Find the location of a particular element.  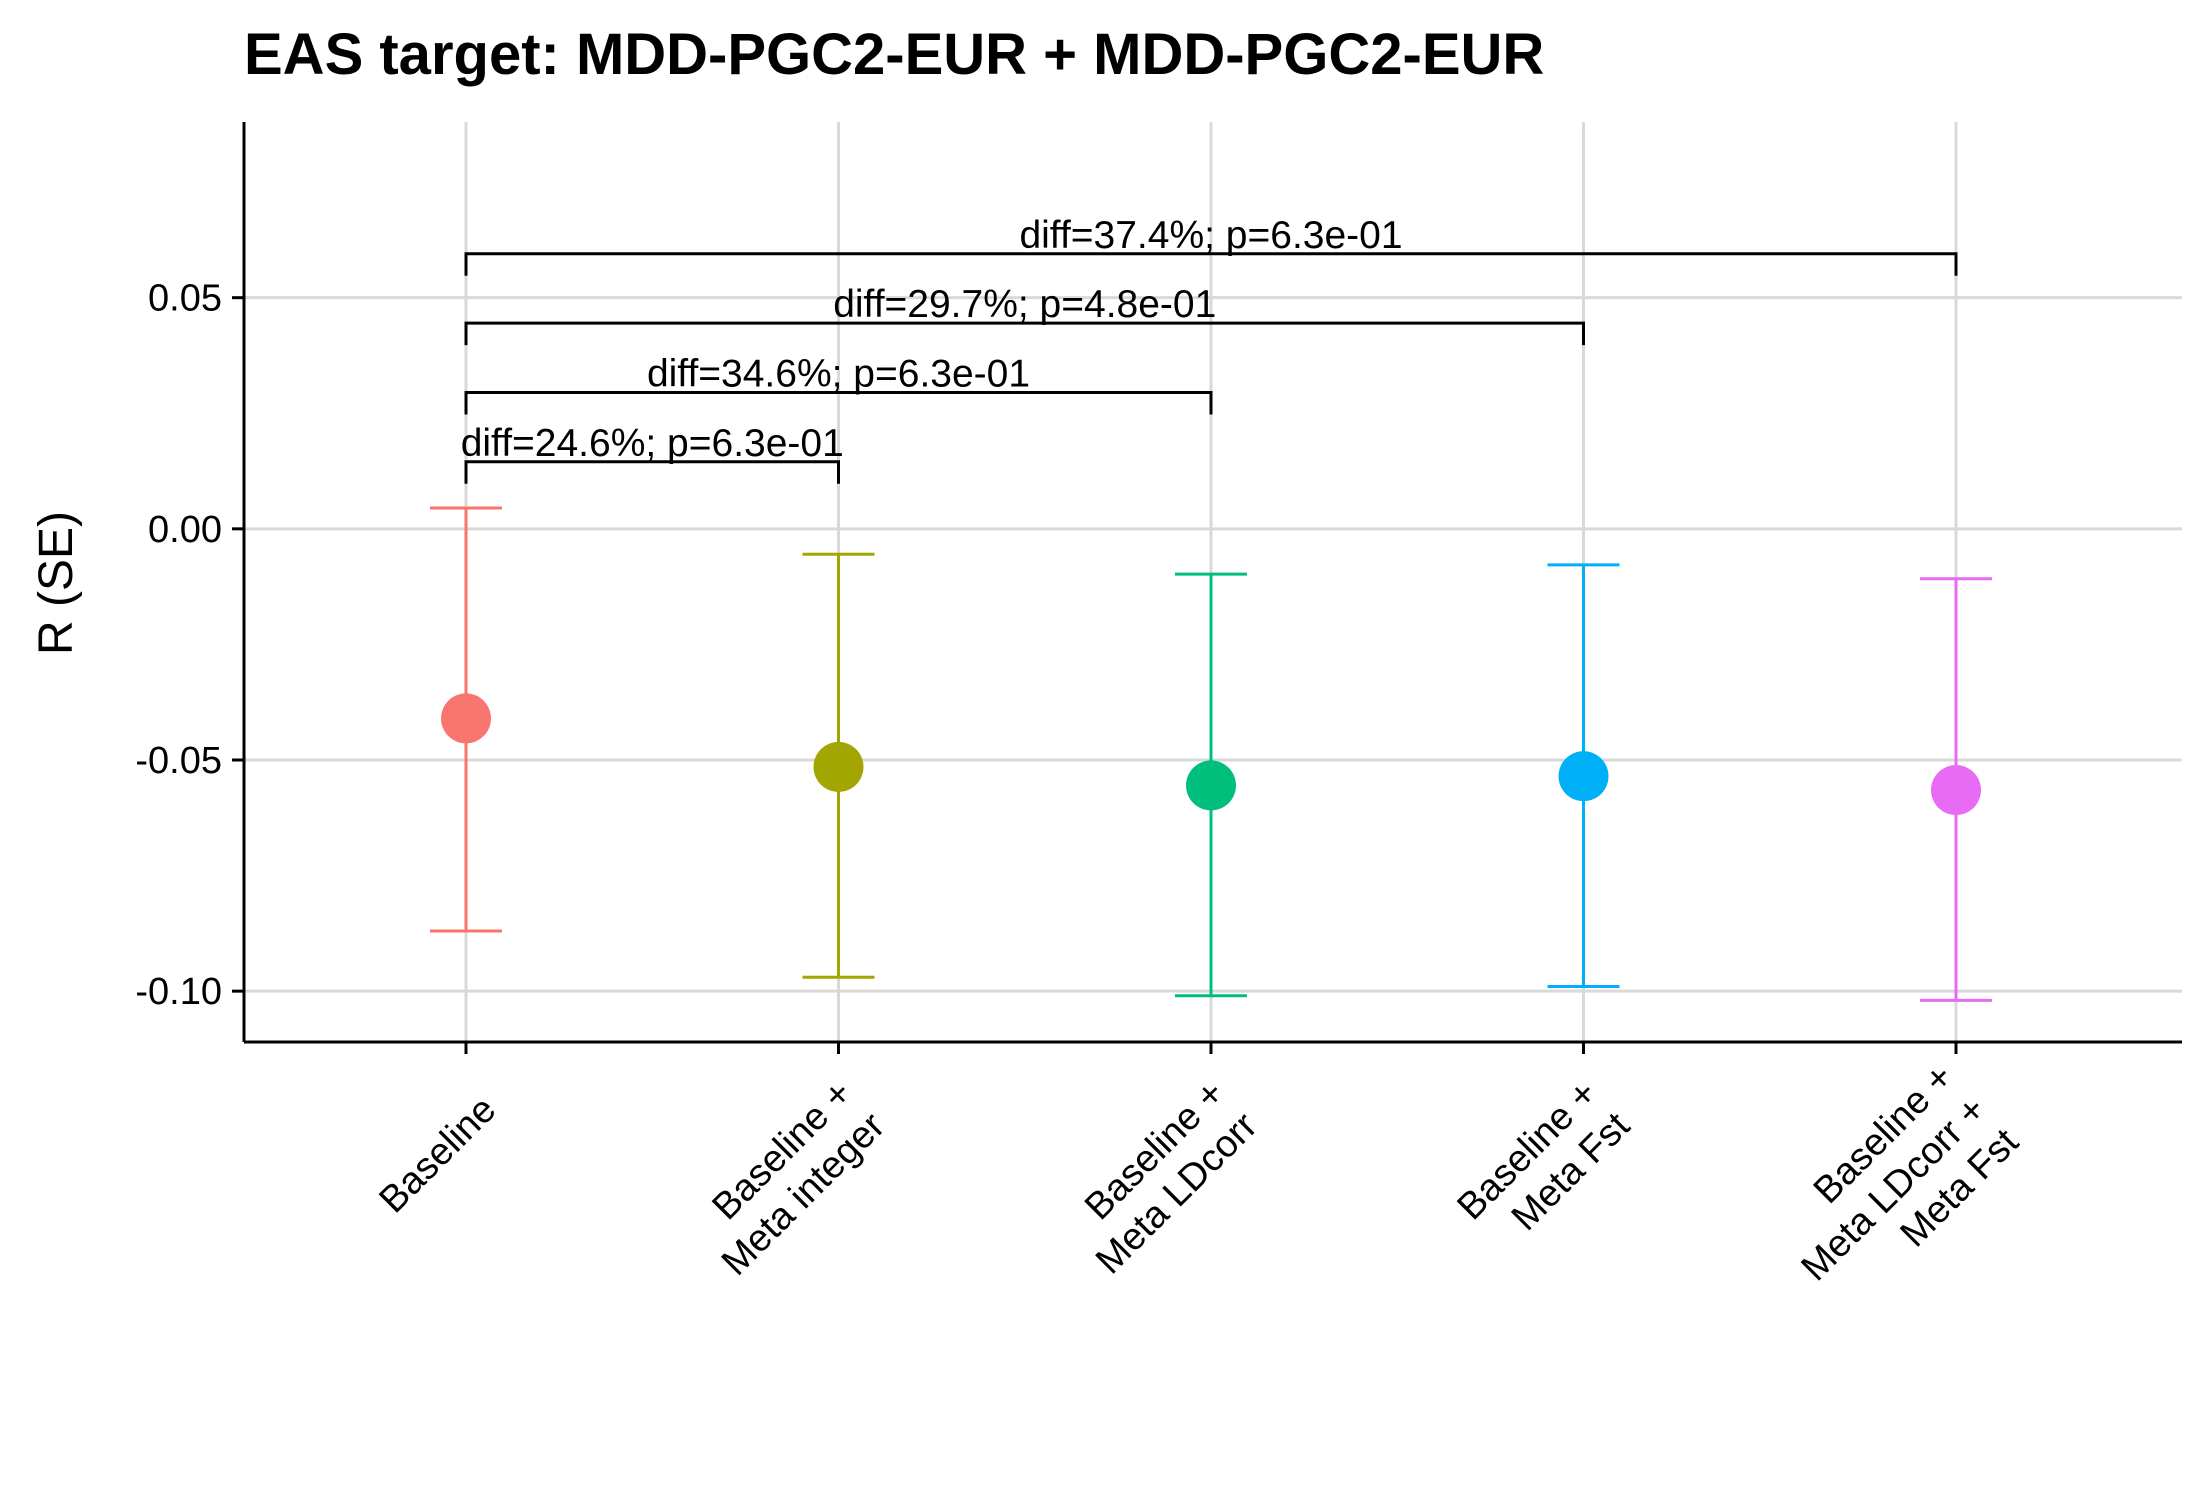

y-tick-label: 0.05 is located at coordinates (185, 299).